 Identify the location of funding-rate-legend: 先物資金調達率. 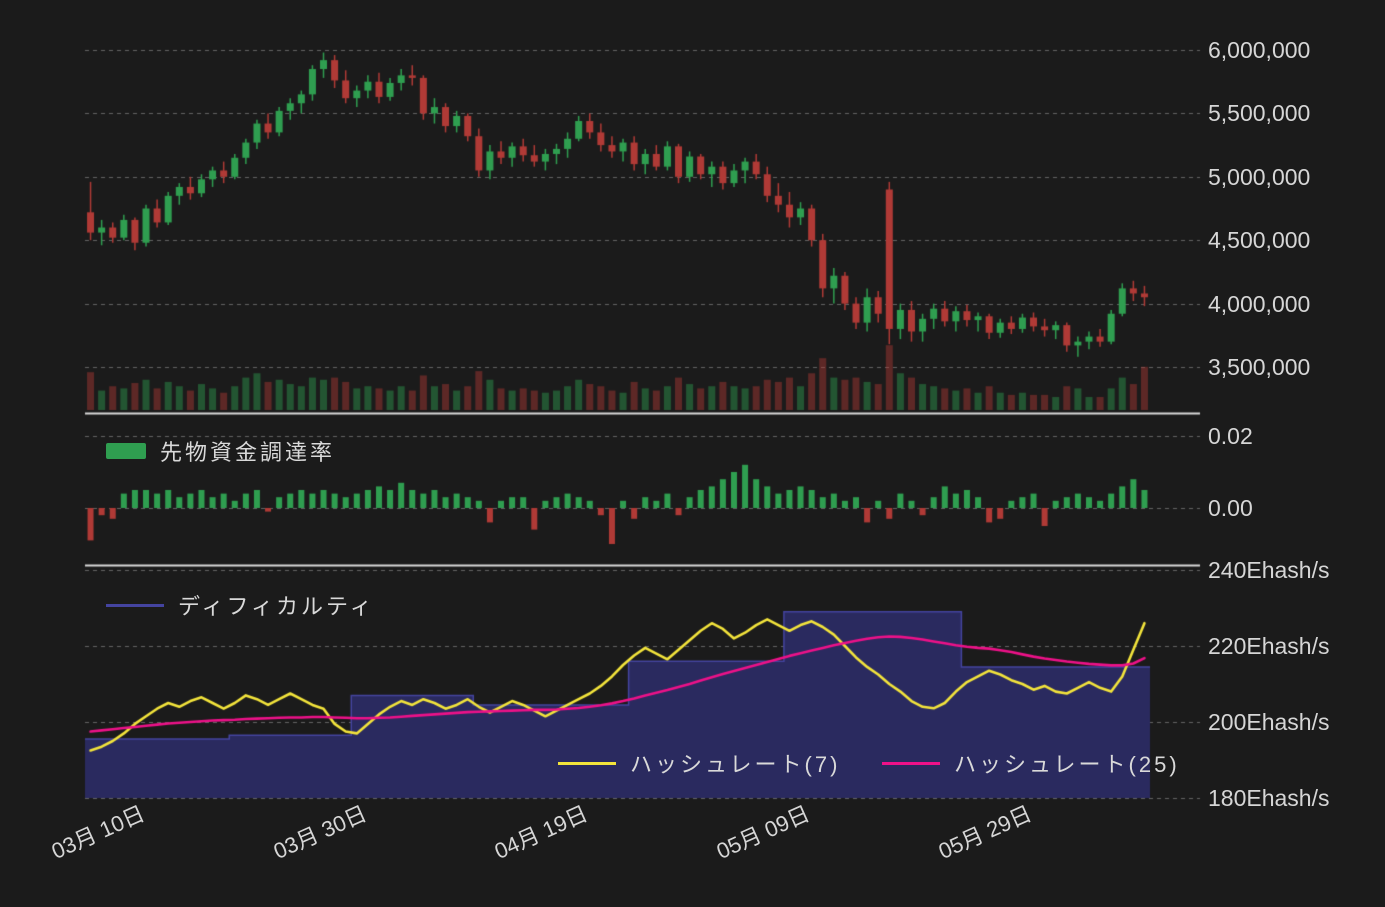
(220, 451).